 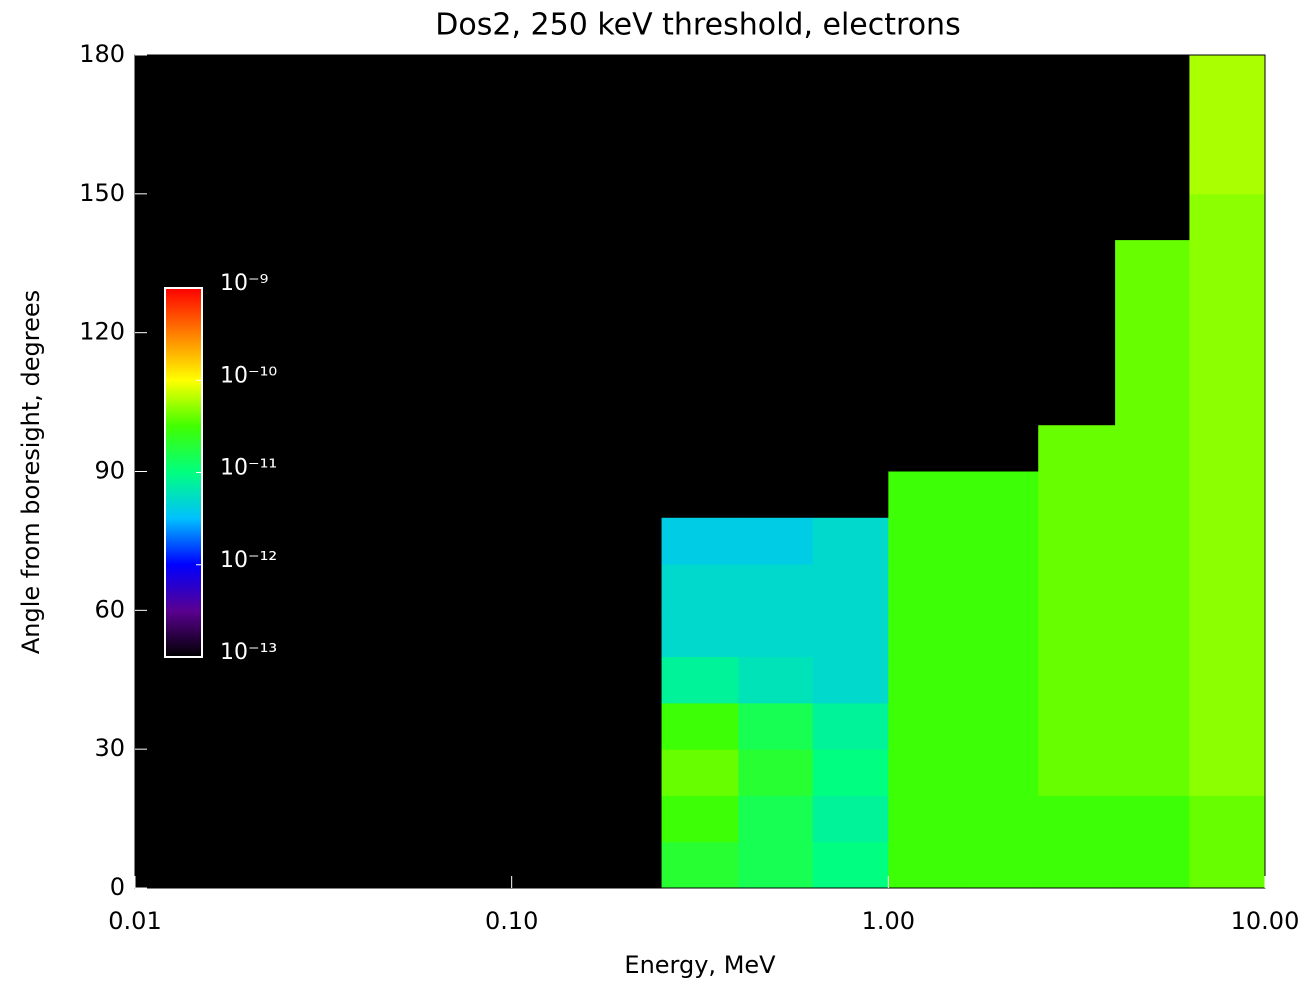 I want to click on chart-title: Dos2, 250 keV threshold, electrons, so click(x=697, y=25).